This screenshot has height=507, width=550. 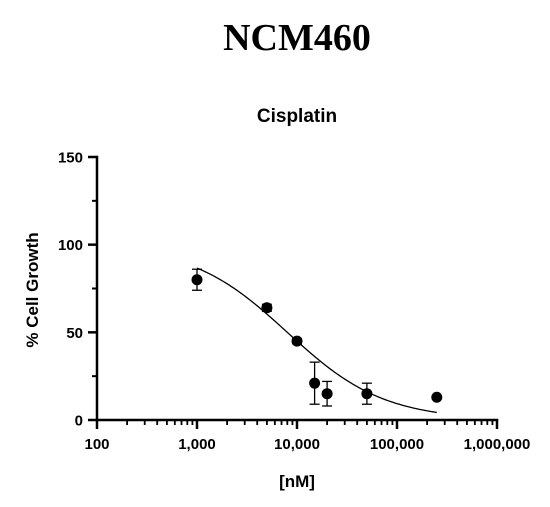 What do you see at coordinates (79, 421) in the screenshot?
I see `y-tick-label: 0` at bounding box center [79, 421].